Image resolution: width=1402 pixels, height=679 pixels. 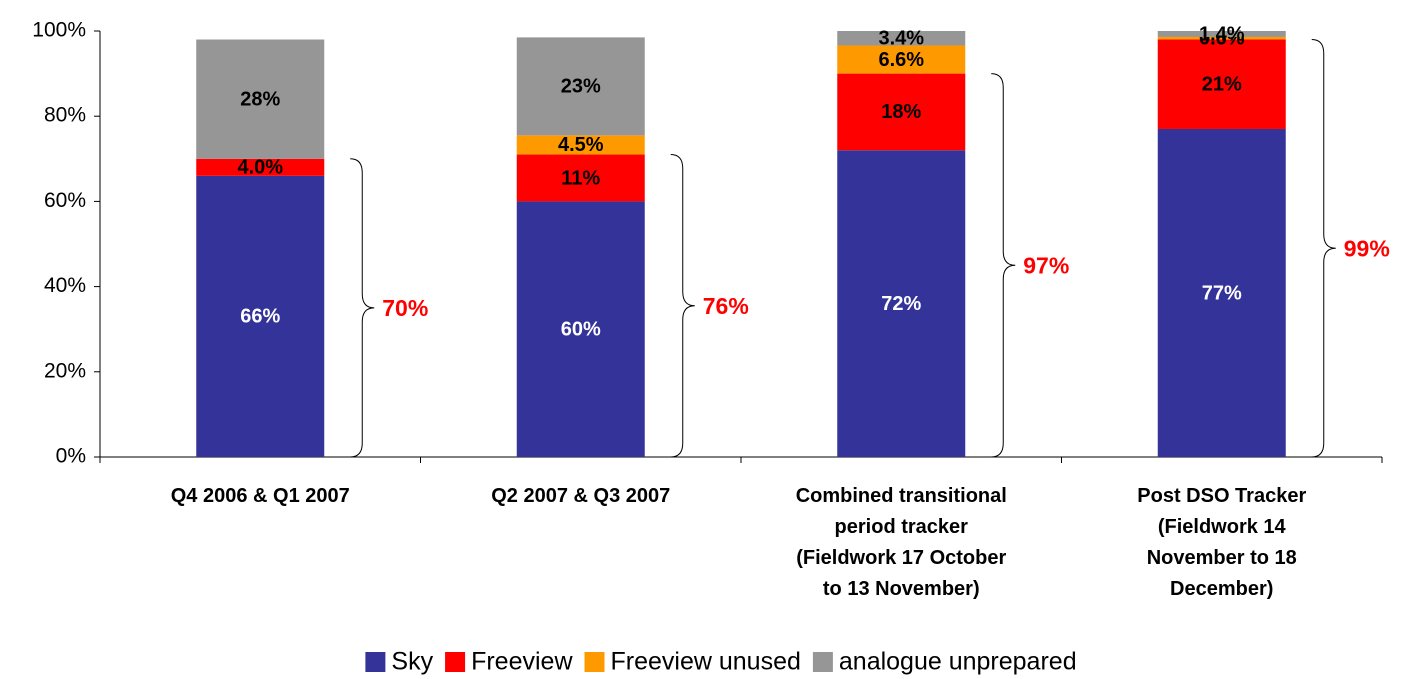 I want to click on value-label: 6.6%, so click(x=901, y=60).